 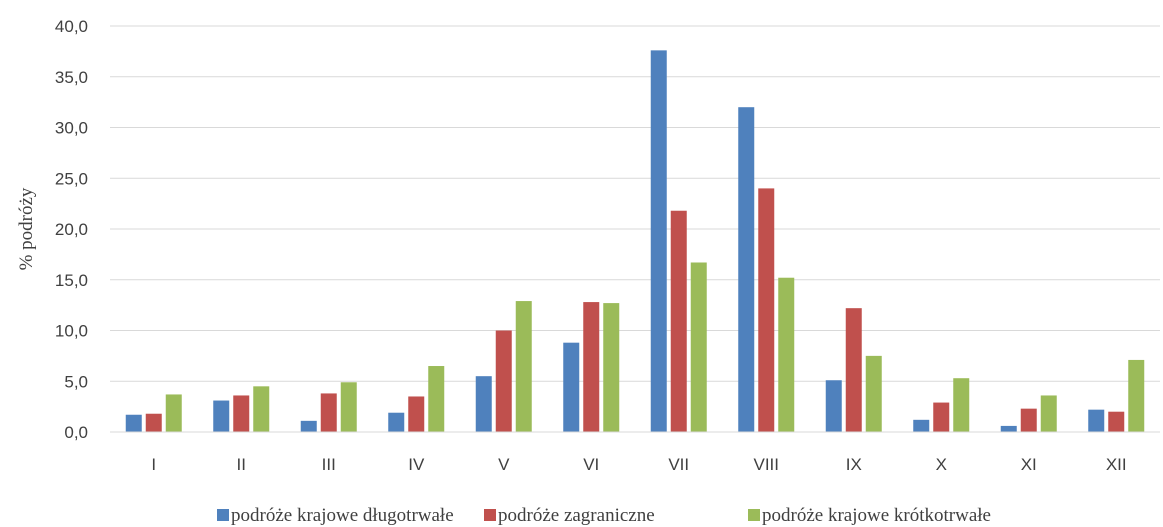 I want to click on x-axis-ticks: I II III IV V VI VII VIII IX X XI XII, so click(x=638, y=464).